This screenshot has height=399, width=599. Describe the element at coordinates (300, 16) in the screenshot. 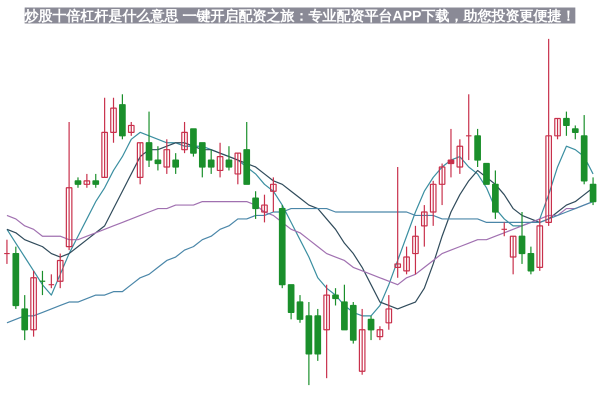

I see `chart-title: 炒股十倍杠杆是什么意思 一键开启配资之旅：专业配资平台APP下载，助您投资更便捷！` at that location.